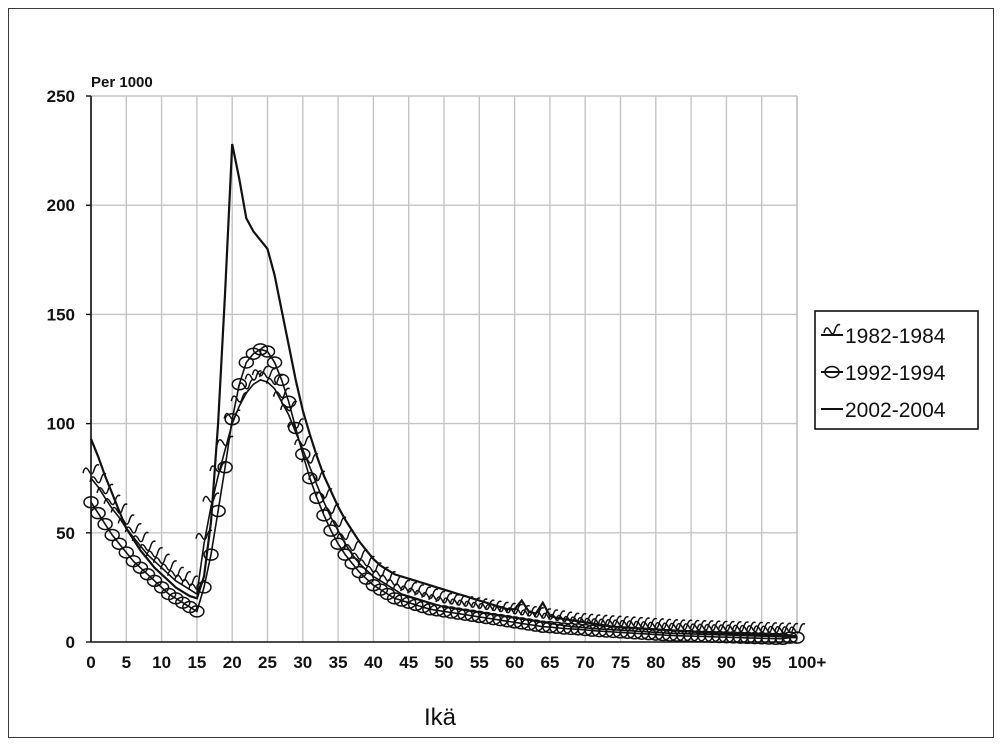  I want to click on x-tick-label: 10, so click(161, 662).